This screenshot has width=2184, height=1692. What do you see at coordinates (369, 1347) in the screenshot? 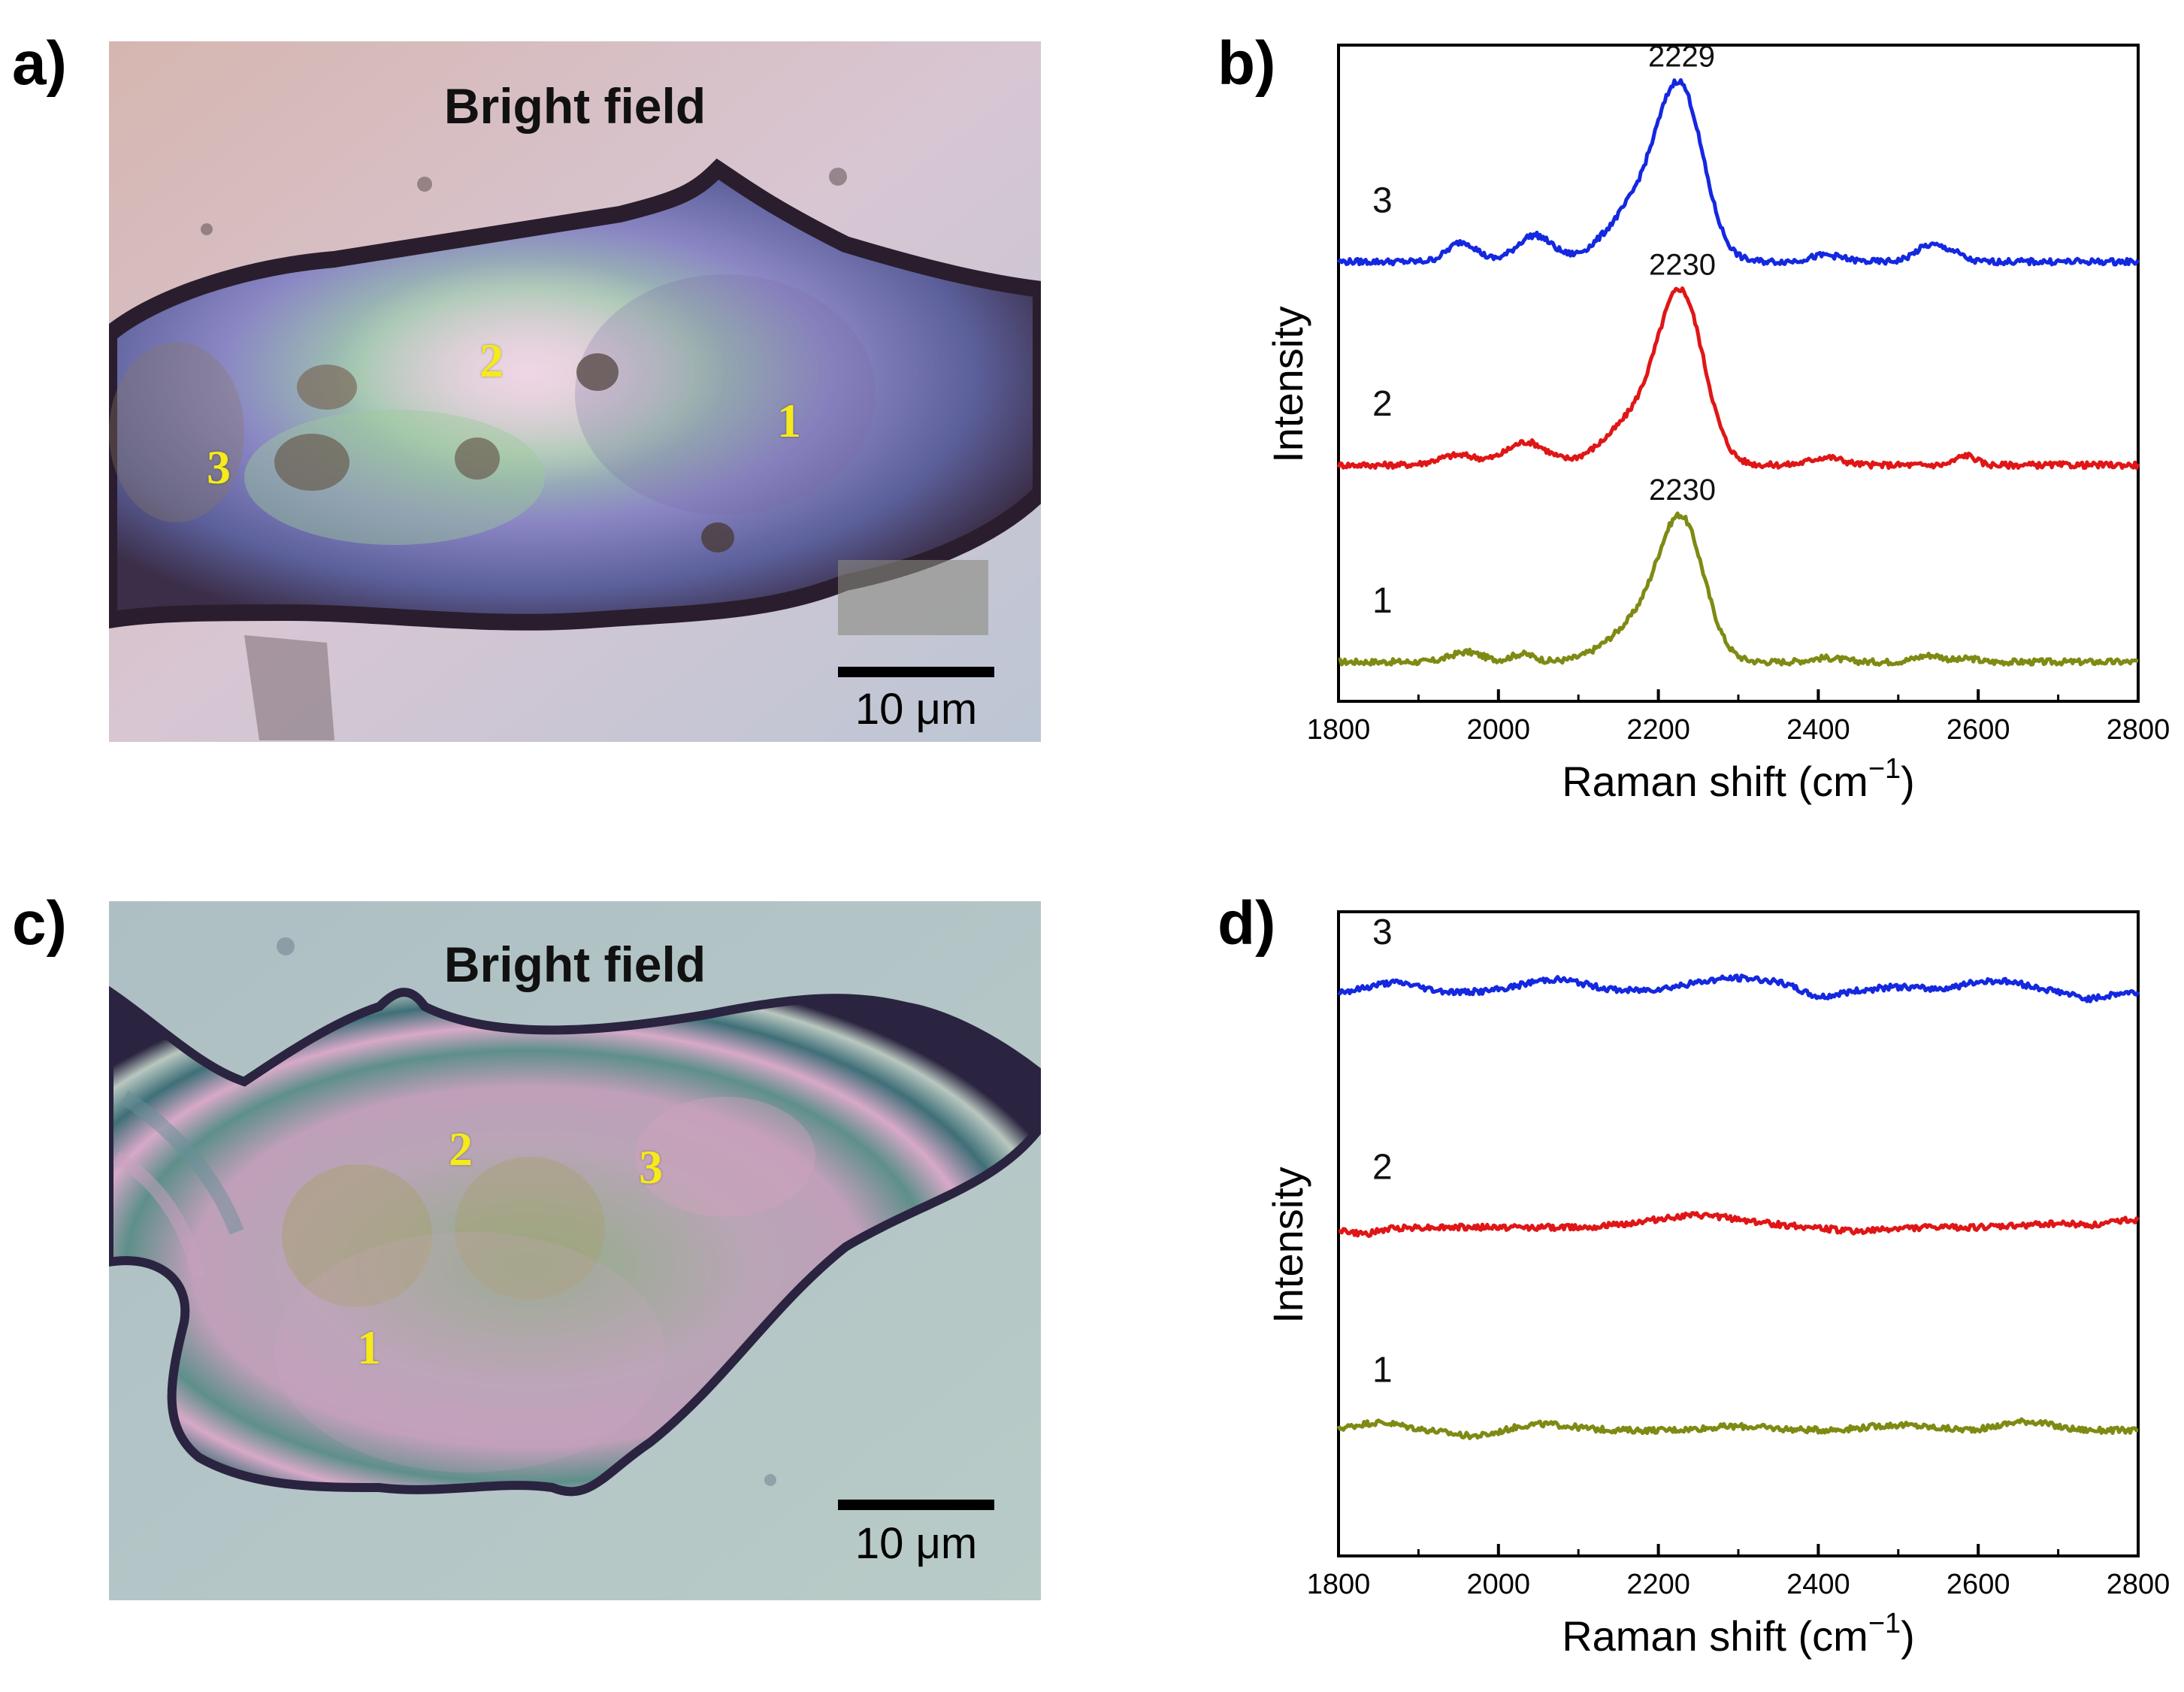
I see `point-label-c-1: 1` at bounding box center [369, 1347].